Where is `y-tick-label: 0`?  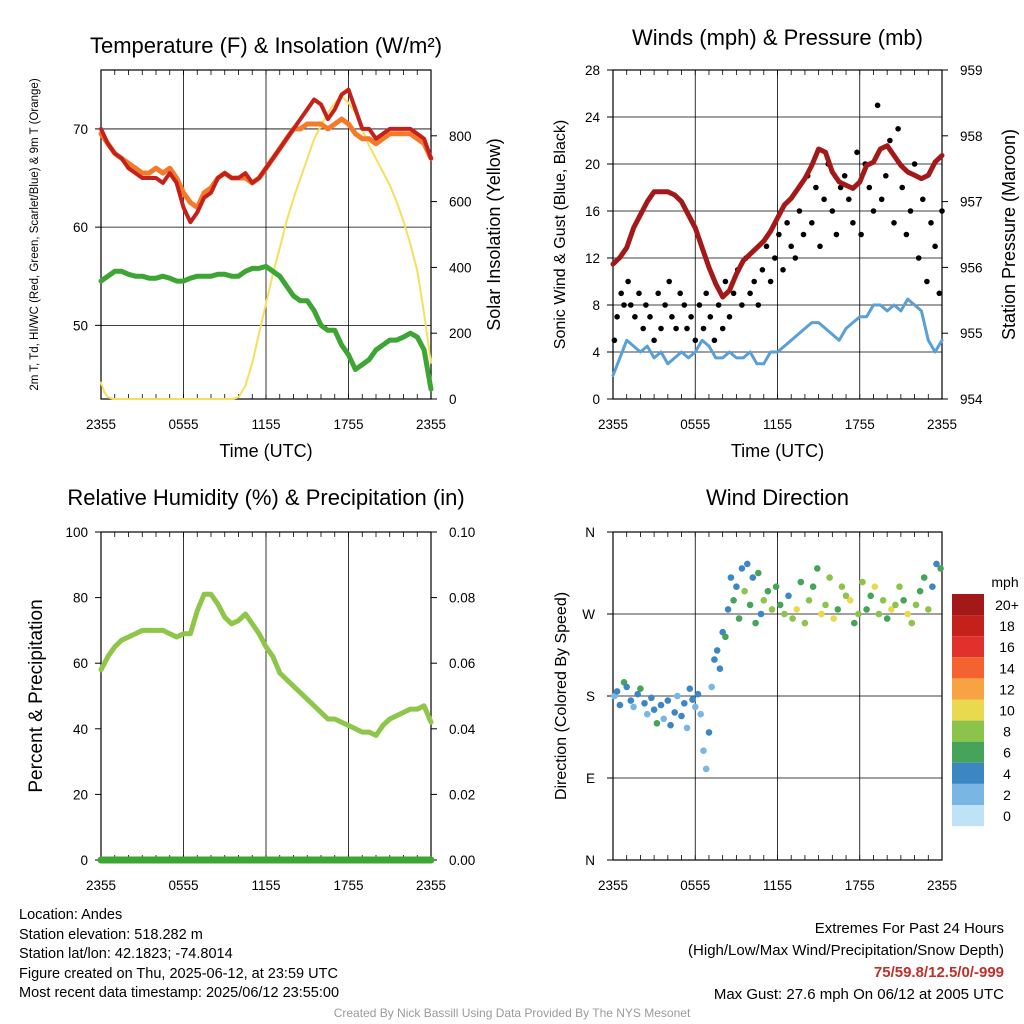
y-tick-label: 0 is located at coordinates (84, 860).